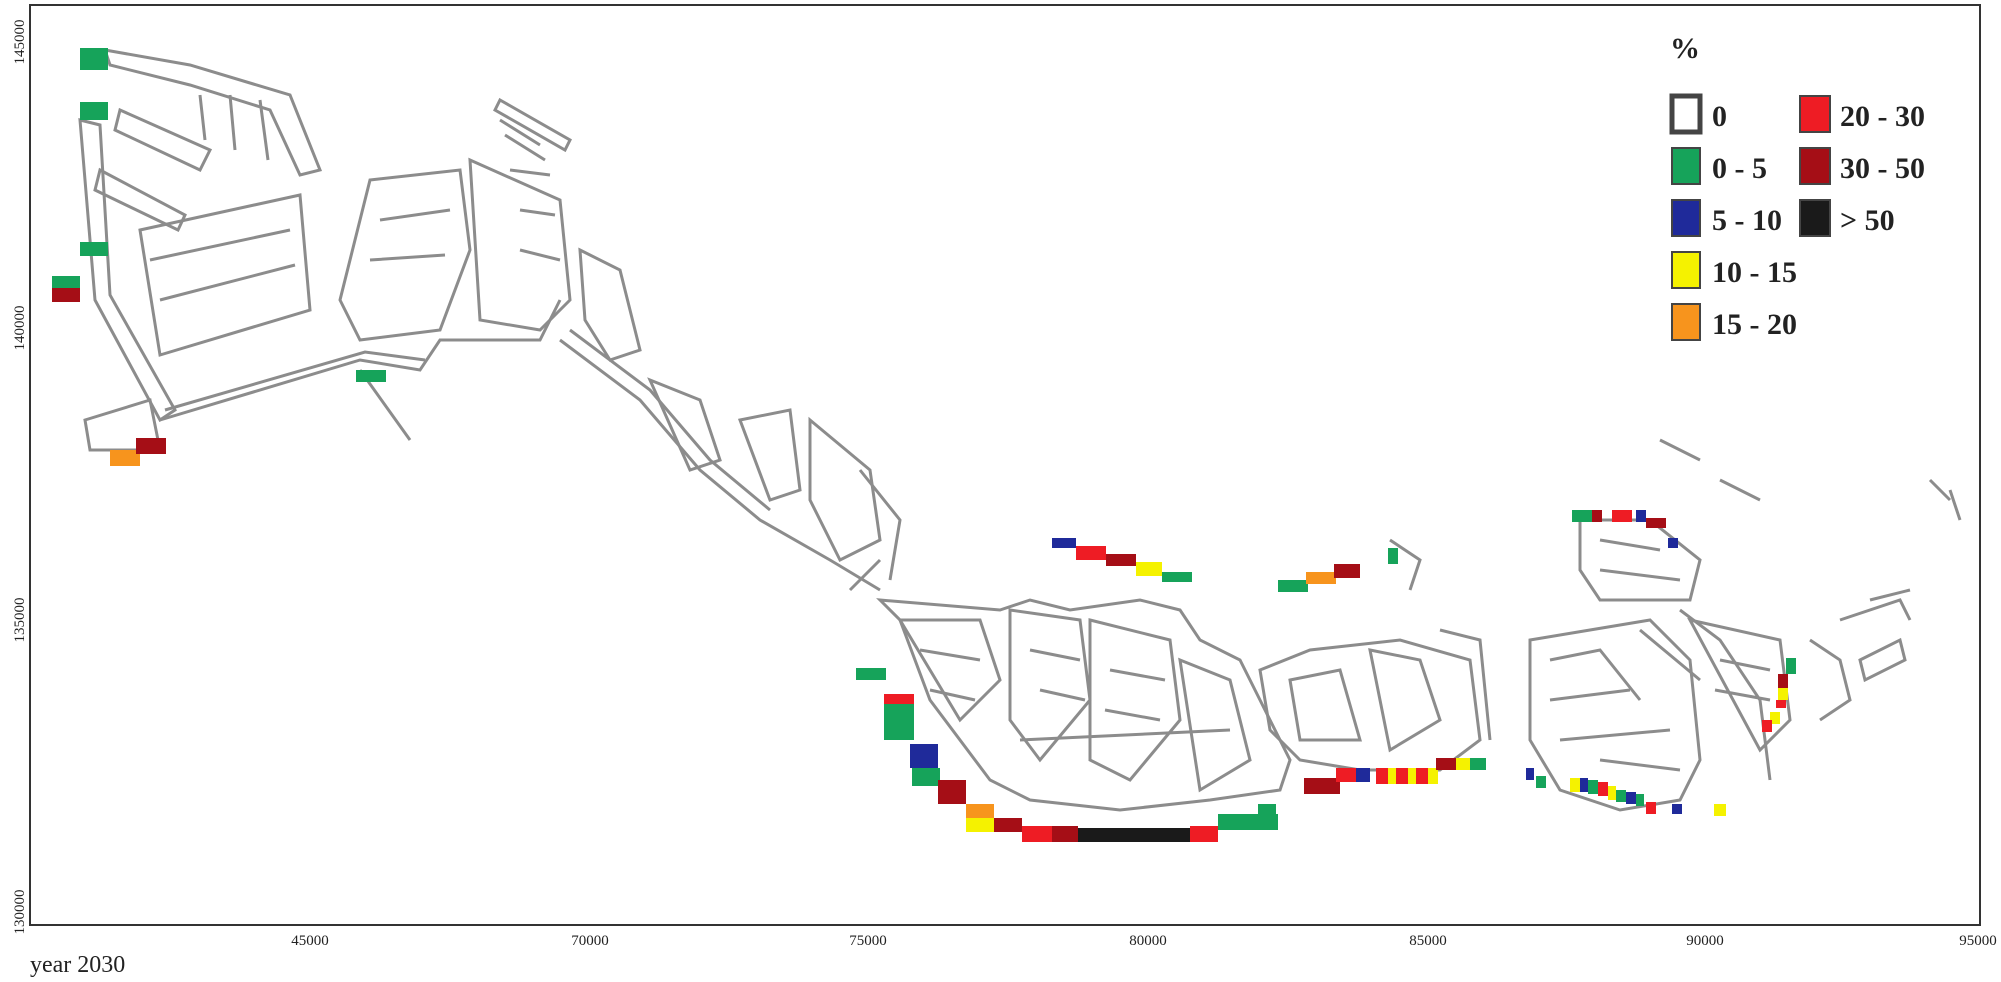  I want to click on legend-label: 30 - 50, so click(1882, 168).